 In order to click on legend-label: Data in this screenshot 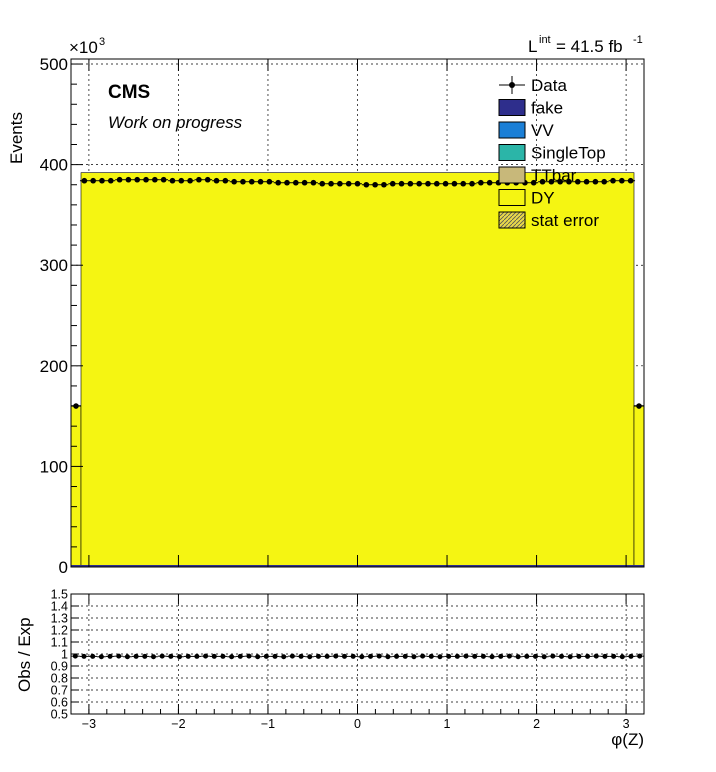, I will do `click(549, 85)`.